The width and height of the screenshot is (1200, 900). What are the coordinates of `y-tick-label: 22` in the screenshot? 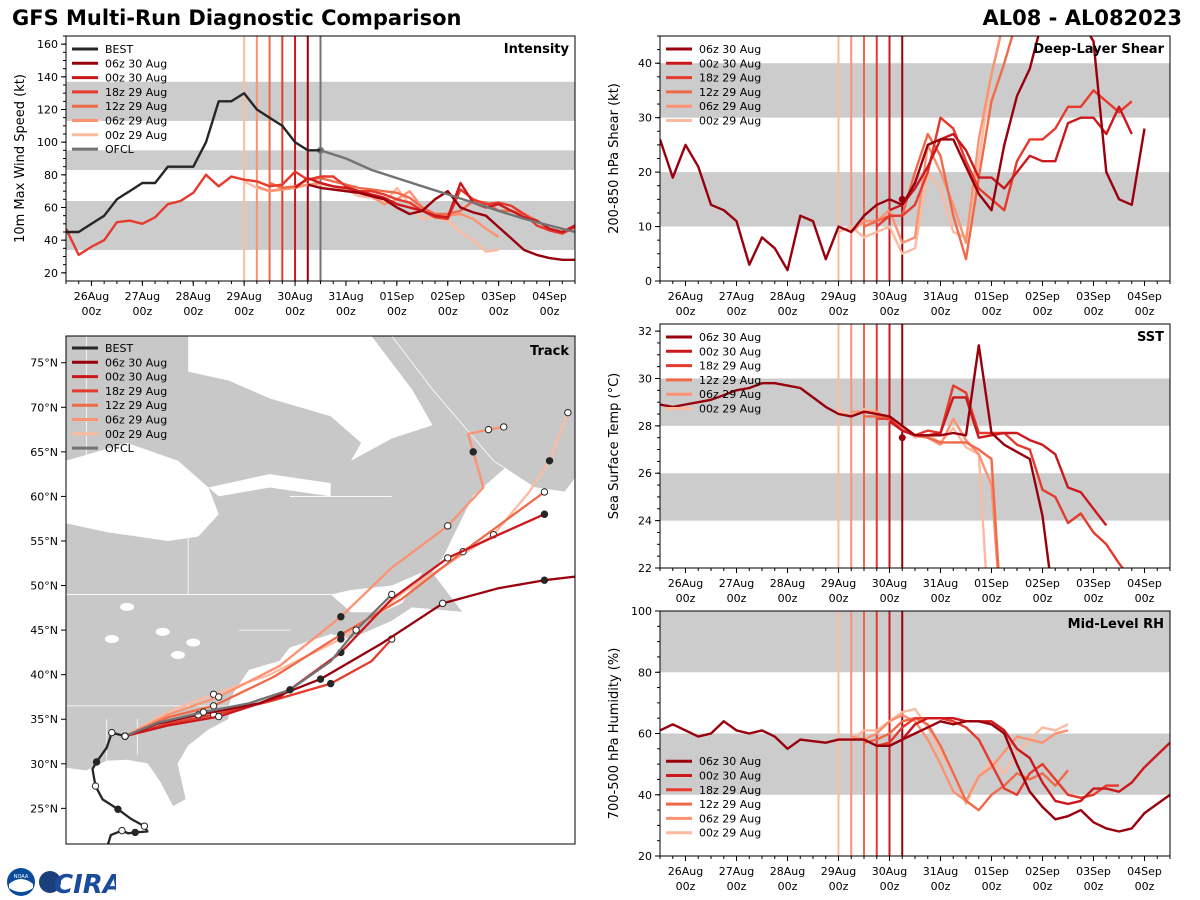 It's located at (645, 568).